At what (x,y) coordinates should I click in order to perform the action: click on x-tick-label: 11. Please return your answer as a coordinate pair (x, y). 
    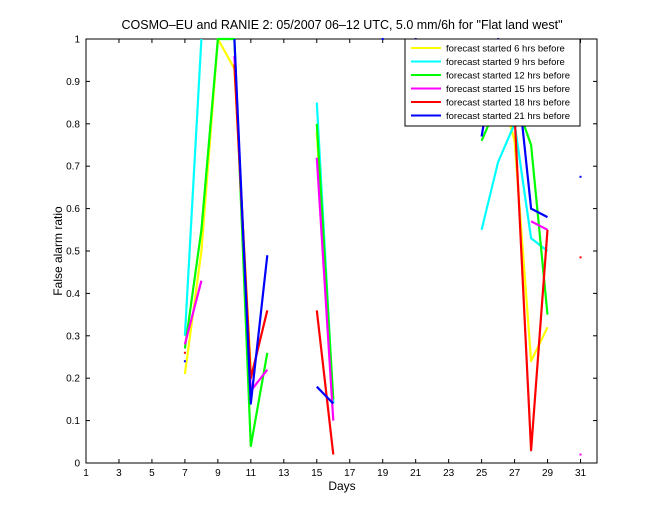
    Looking at the image, I should click on (251, 473).